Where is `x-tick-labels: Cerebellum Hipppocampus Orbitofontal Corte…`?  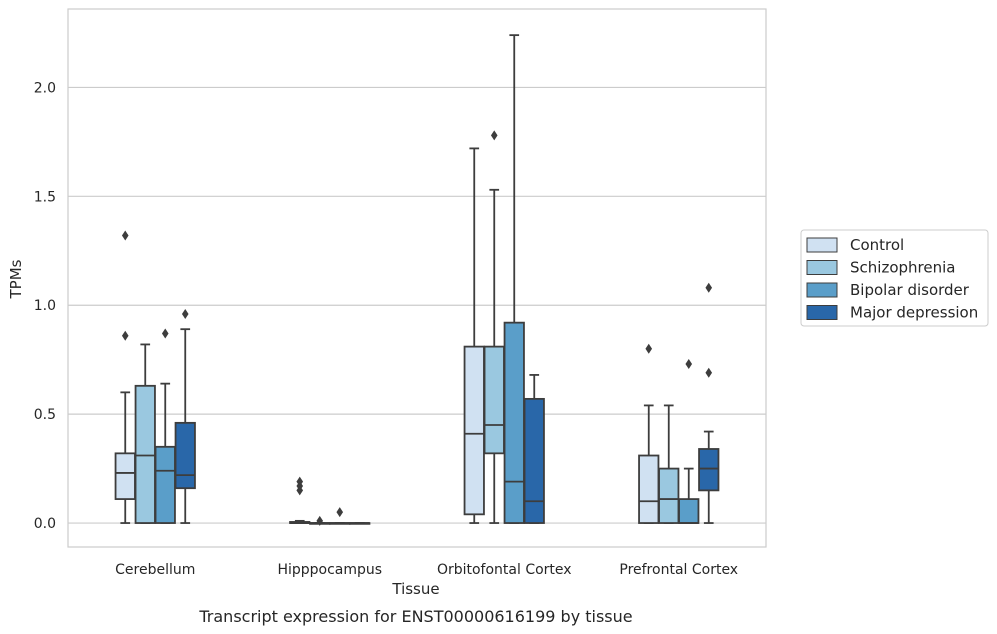 x-tick-labels: Cerebellum Hipppocampus Orbitofontal Corte… is located at coordinates (426, 570).